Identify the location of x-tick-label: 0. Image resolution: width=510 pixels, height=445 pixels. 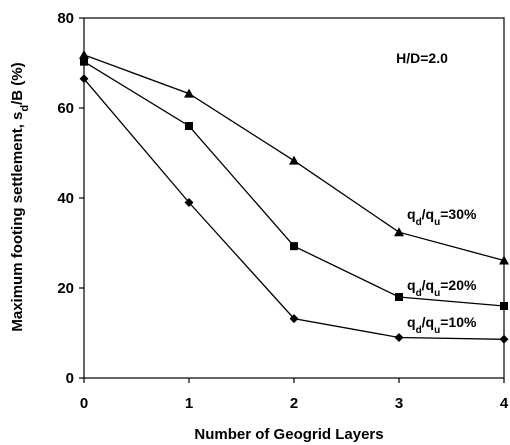
(84, 403).